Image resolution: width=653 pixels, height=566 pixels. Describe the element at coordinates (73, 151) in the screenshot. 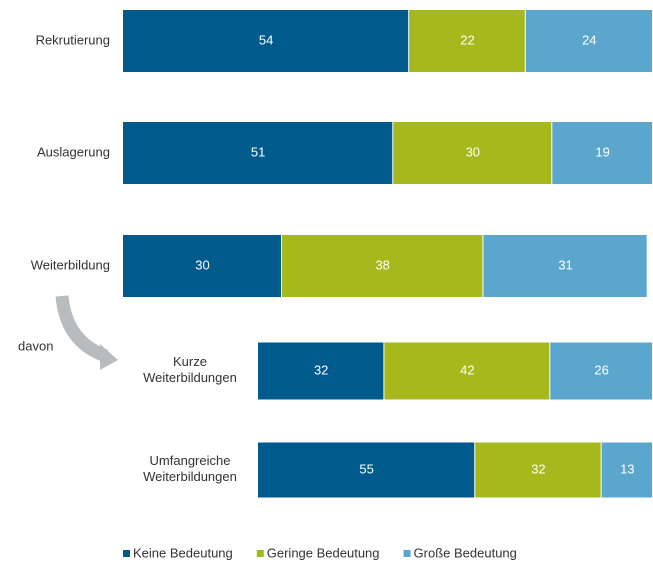

I see `category-label: Auslagerung` at that location.